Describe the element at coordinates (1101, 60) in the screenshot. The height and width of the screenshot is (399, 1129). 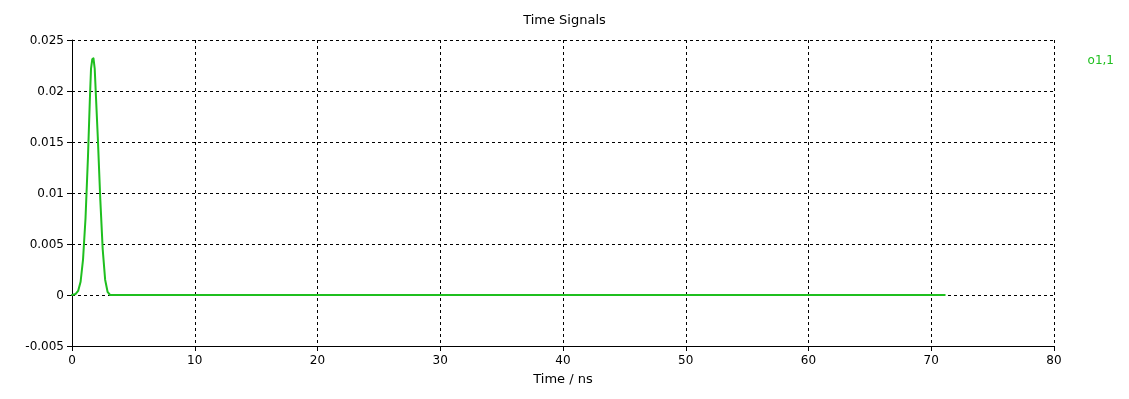
I see `text: o1,1` at that location.